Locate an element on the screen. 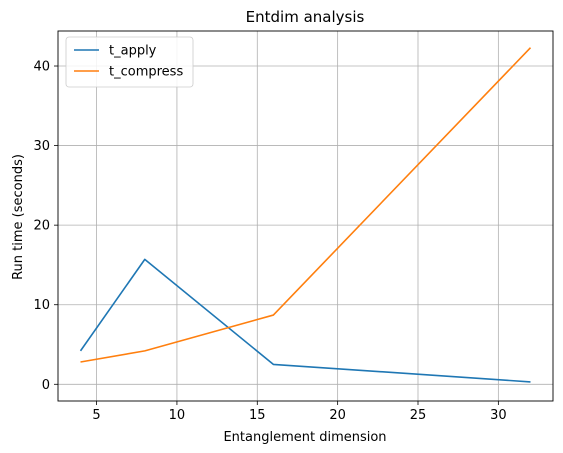  x-axis-label: Entanglement dimension is located at coordinates (304, 437).